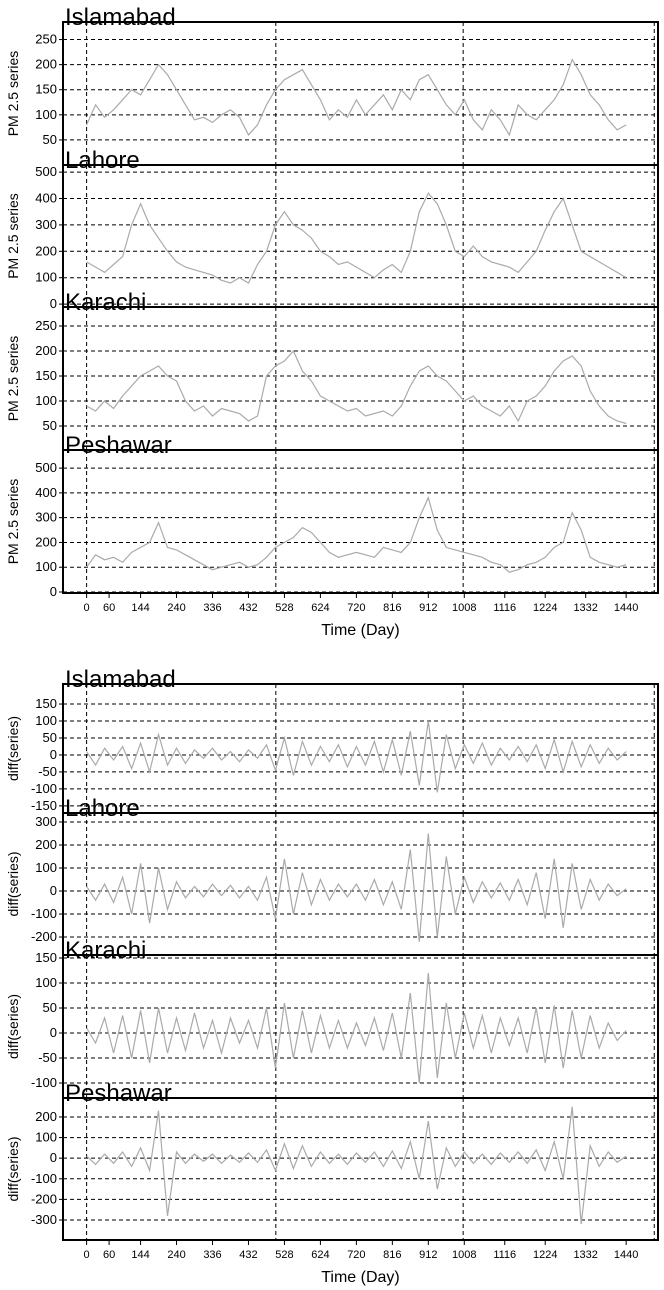 The image size is (664, 1290). Describe the element at coordinates (47, 771) in the screenshot. I see `y-tick-label: -50` at that location.